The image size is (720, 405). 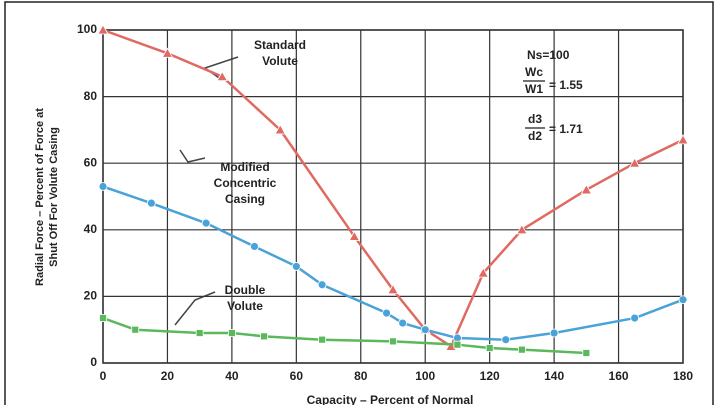 I want to click on series-label: Double, so click(x=245, y=290).